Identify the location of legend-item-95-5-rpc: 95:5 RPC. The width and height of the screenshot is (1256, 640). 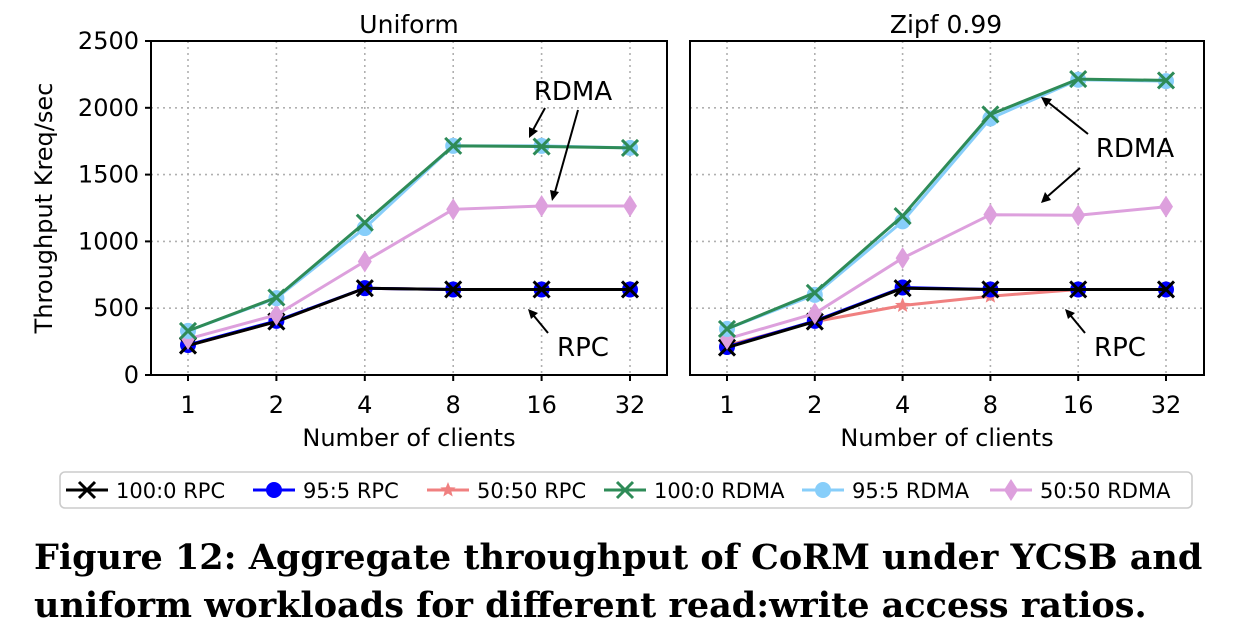
(326, 491).